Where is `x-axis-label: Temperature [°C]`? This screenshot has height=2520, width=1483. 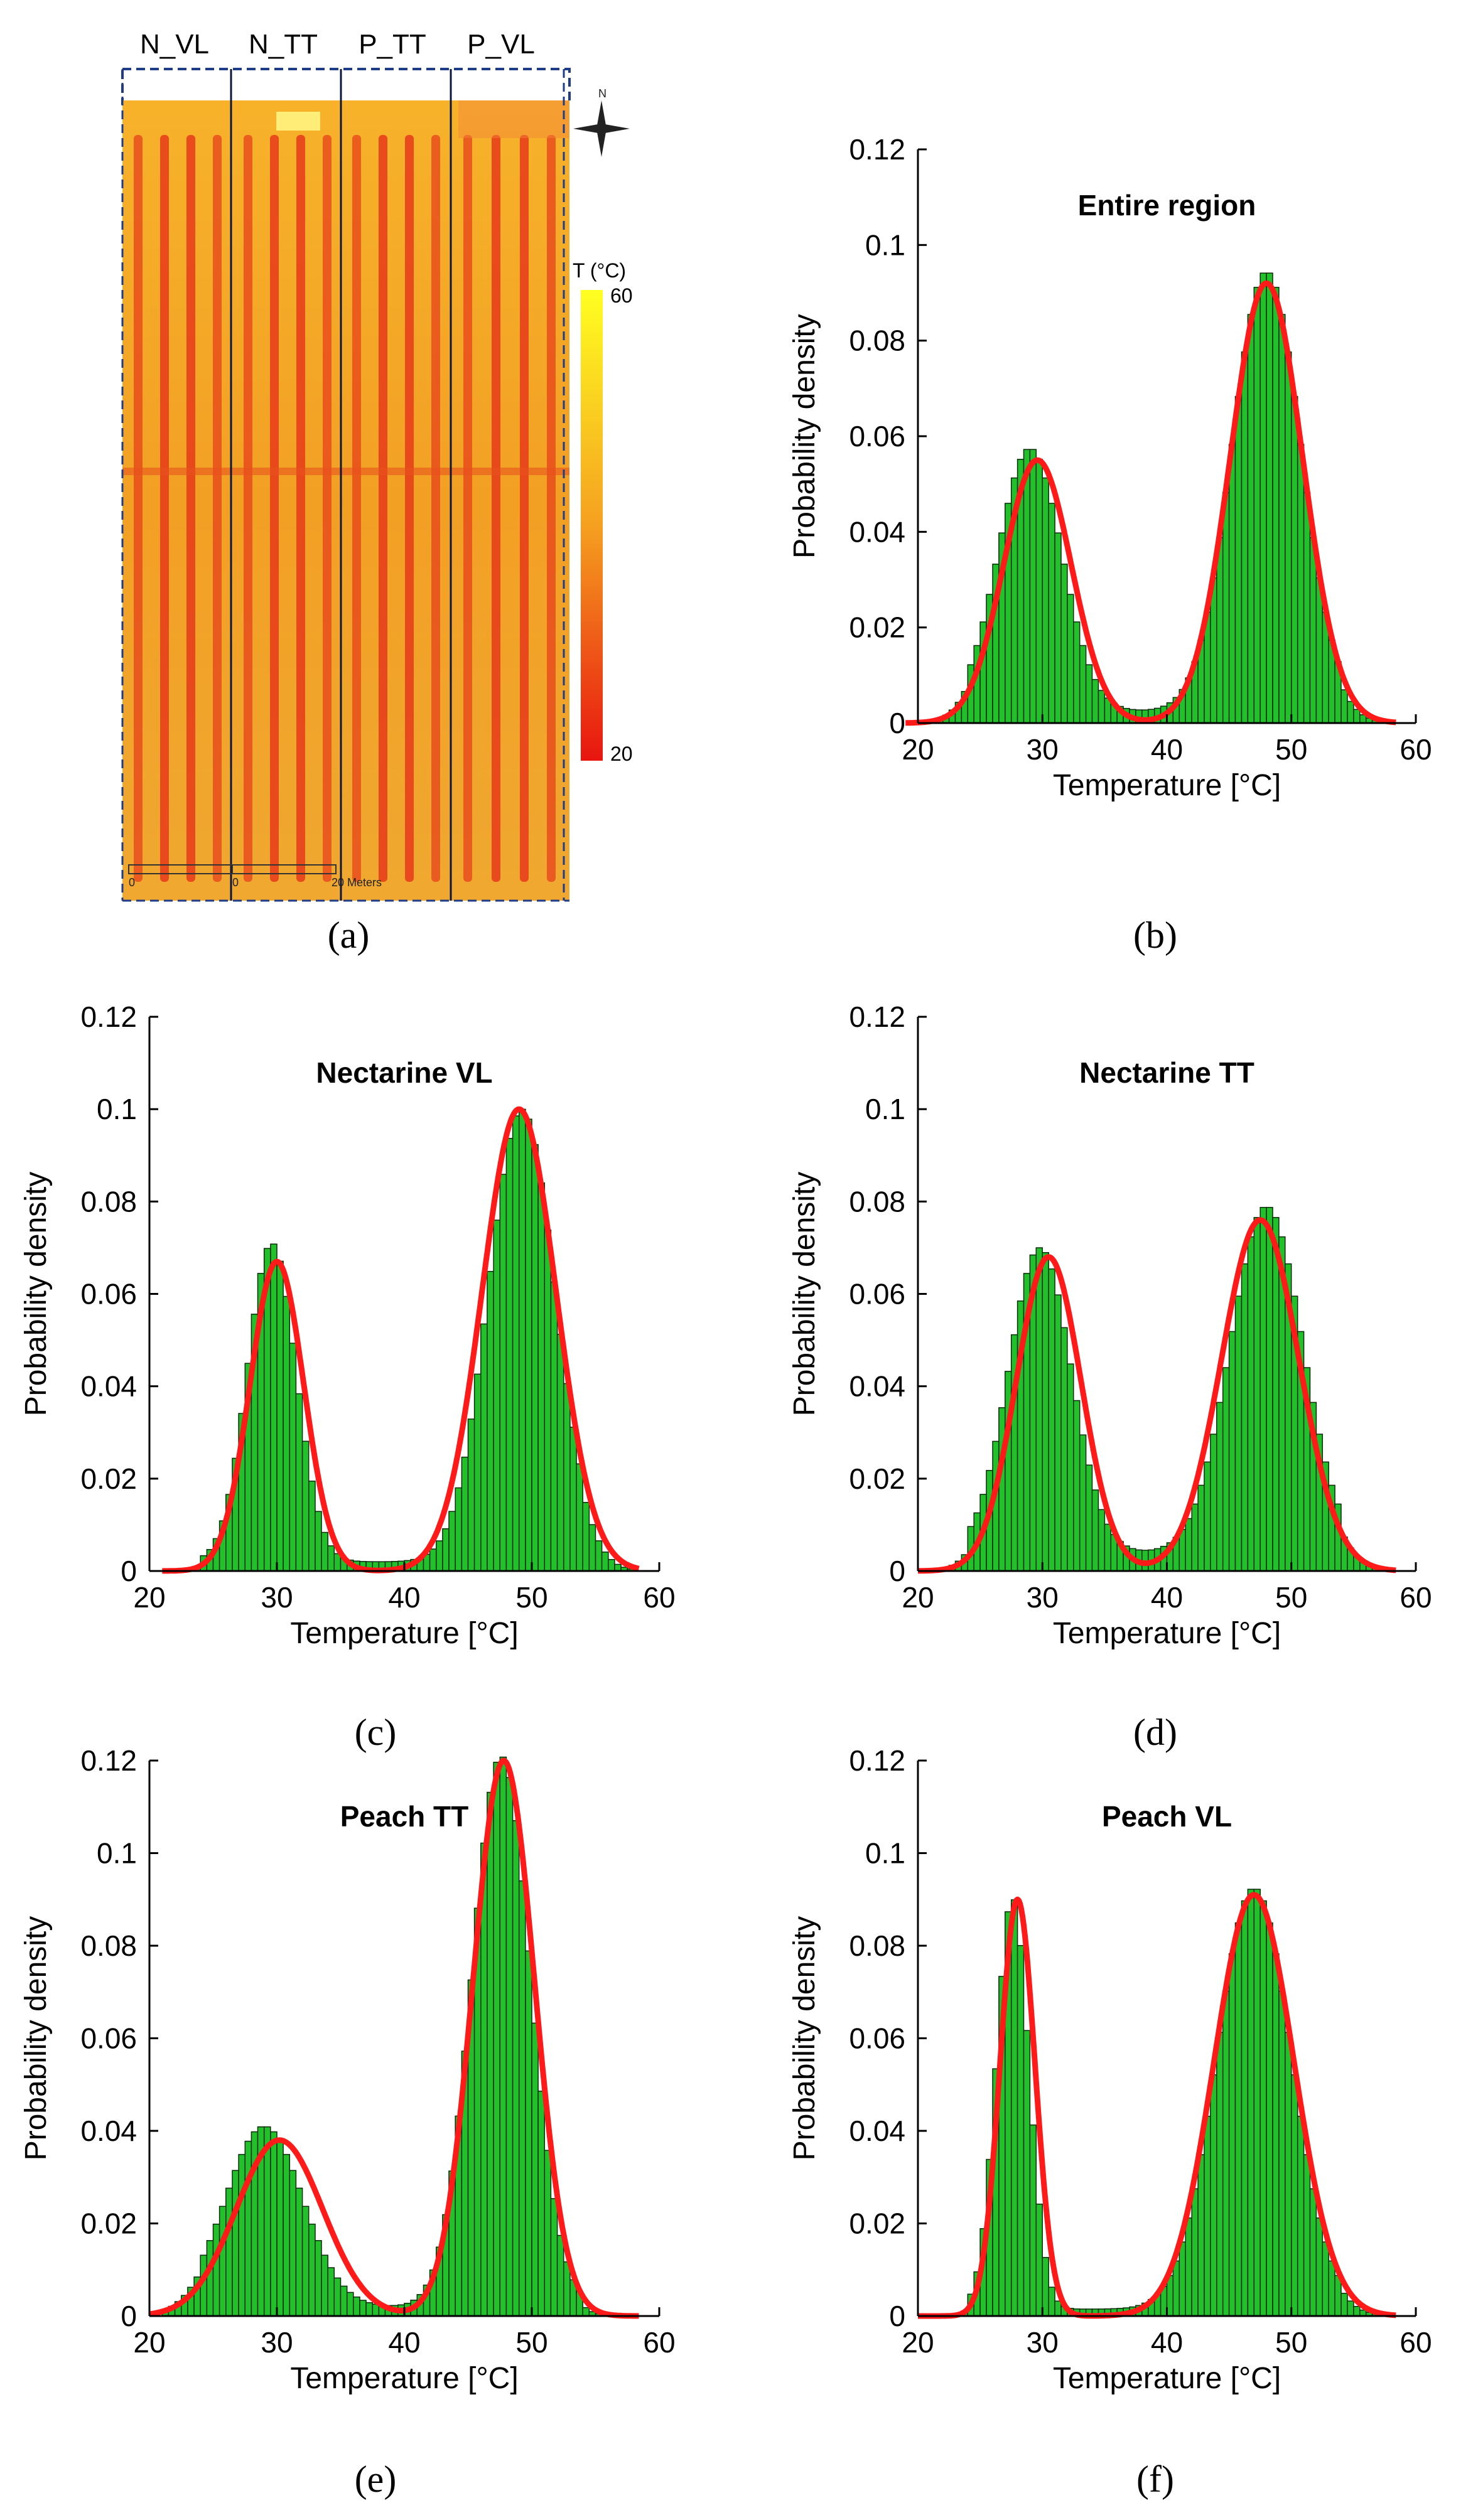 x-axis-label: Temperature [°C] is located at coordinates (1167, 785).